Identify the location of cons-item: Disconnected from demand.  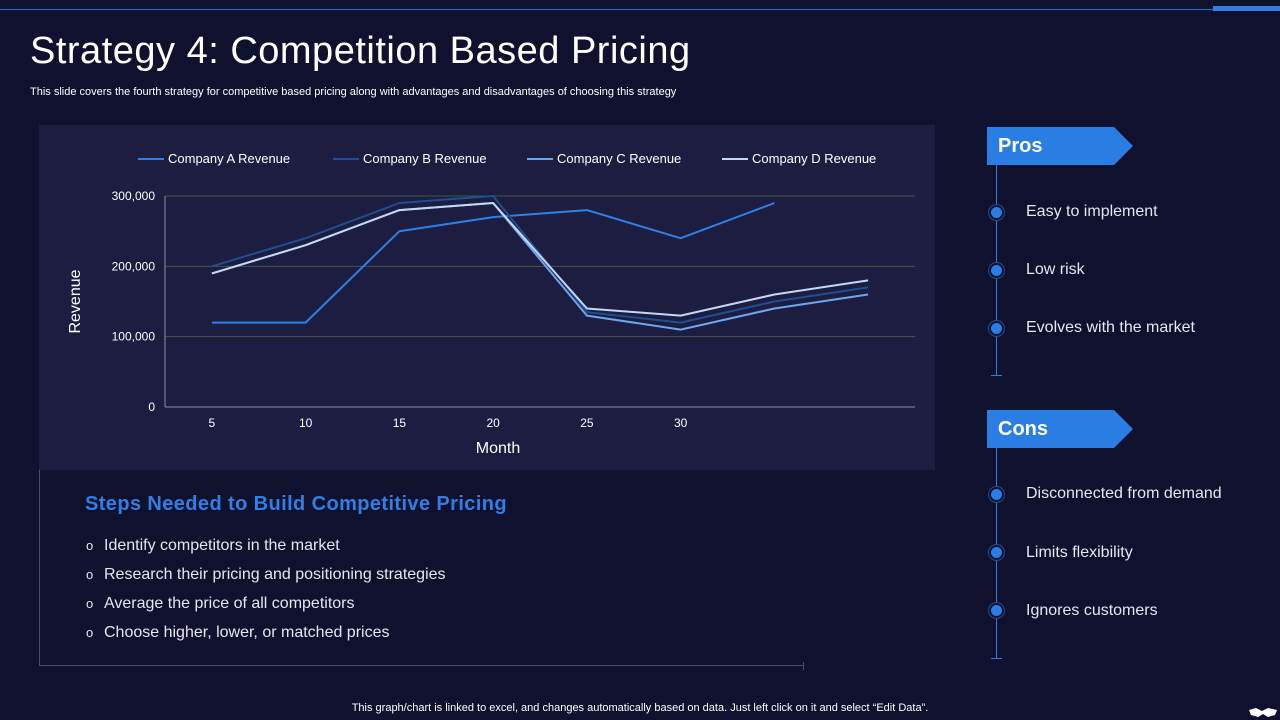
(1124, 493).